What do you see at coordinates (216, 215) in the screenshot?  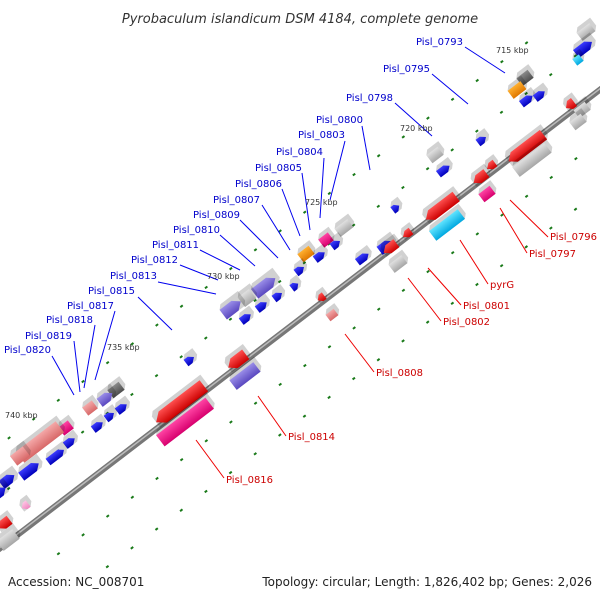 I see `gene-label: Pisl_0809` at bounding box center [216, 215].